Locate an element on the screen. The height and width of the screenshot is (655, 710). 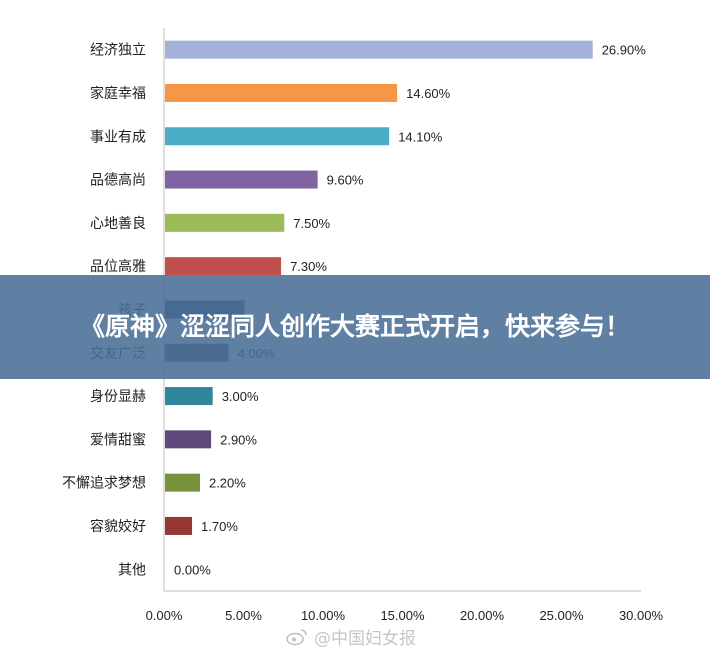
data-label: 0.00% is located at coordinates (192, 569).